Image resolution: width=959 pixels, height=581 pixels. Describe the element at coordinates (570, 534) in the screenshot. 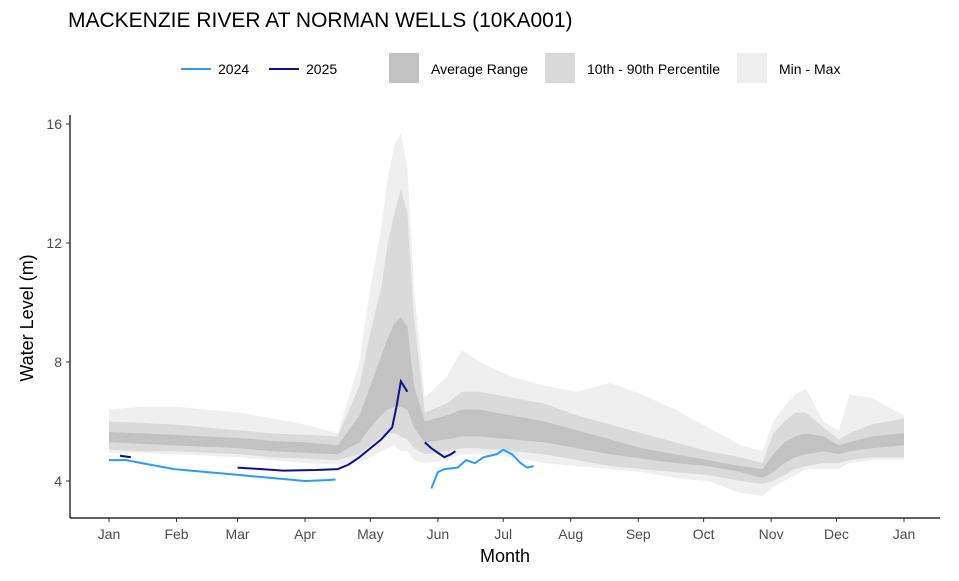

I see `x-tick-label: Aug` at that location.